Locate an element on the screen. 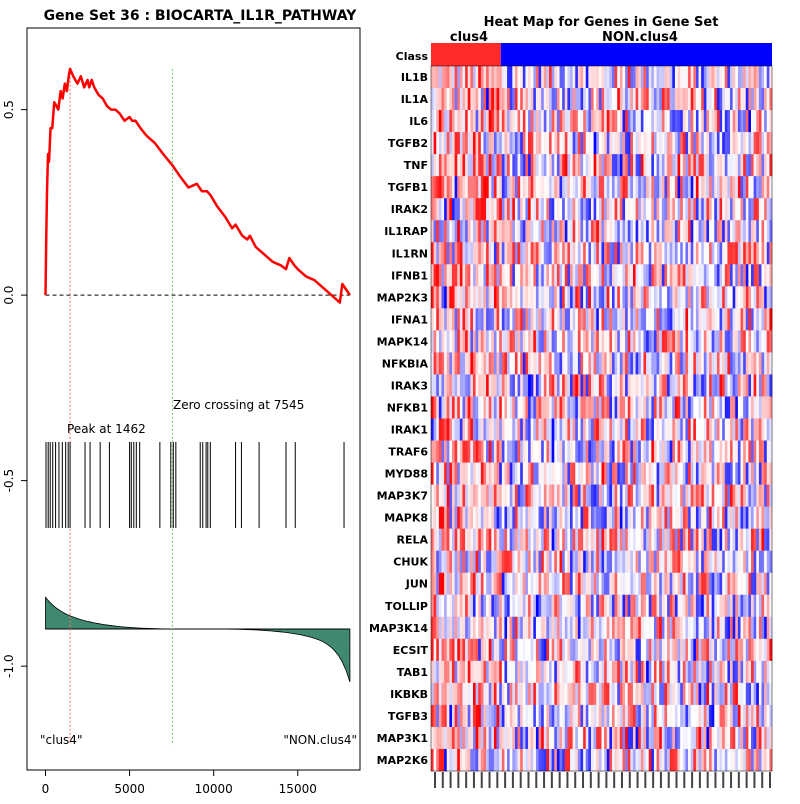  running-enrichment-score is located at coordinates (197, 185).